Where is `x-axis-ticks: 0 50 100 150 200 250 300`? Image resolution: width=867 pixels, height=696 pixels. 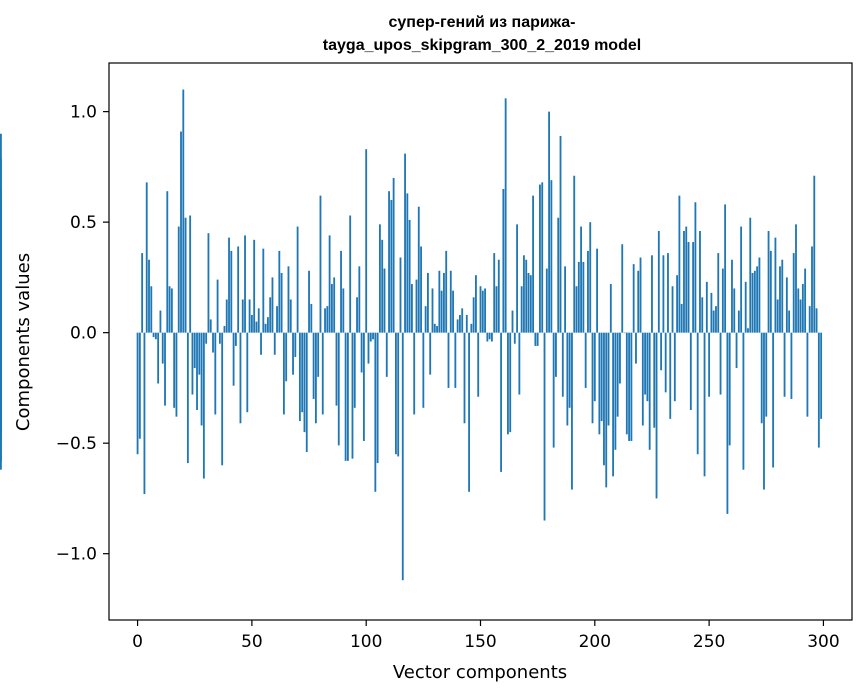 x-axis-ticks: 0 50 100 150 200 250 300 is located at coordinates (486, 636).